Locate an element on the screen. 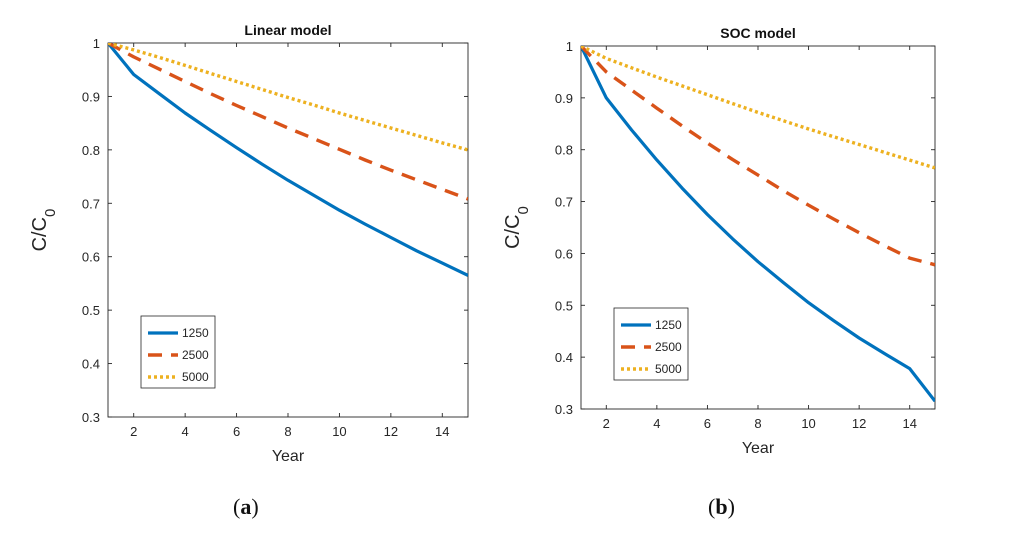 Image resolution: width=1024 pixels, height=544 pixels. chart-title: Linear model is located at coordinates (287, 30).